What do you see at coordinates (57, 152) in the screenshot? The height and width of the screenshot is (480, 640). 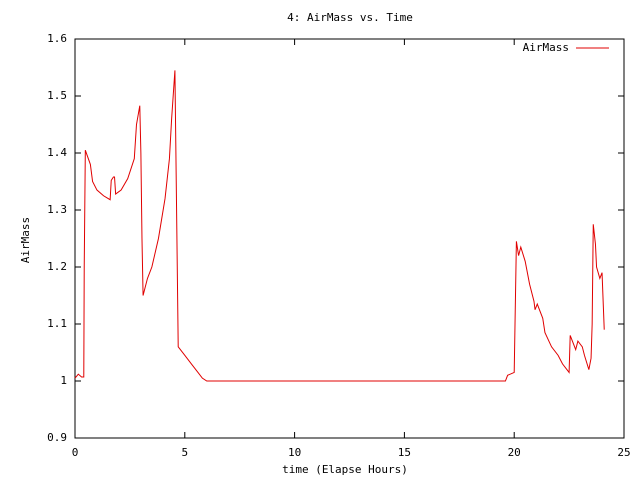 I see `y-tick-label: 1.4` at bounding box center [57, 152].